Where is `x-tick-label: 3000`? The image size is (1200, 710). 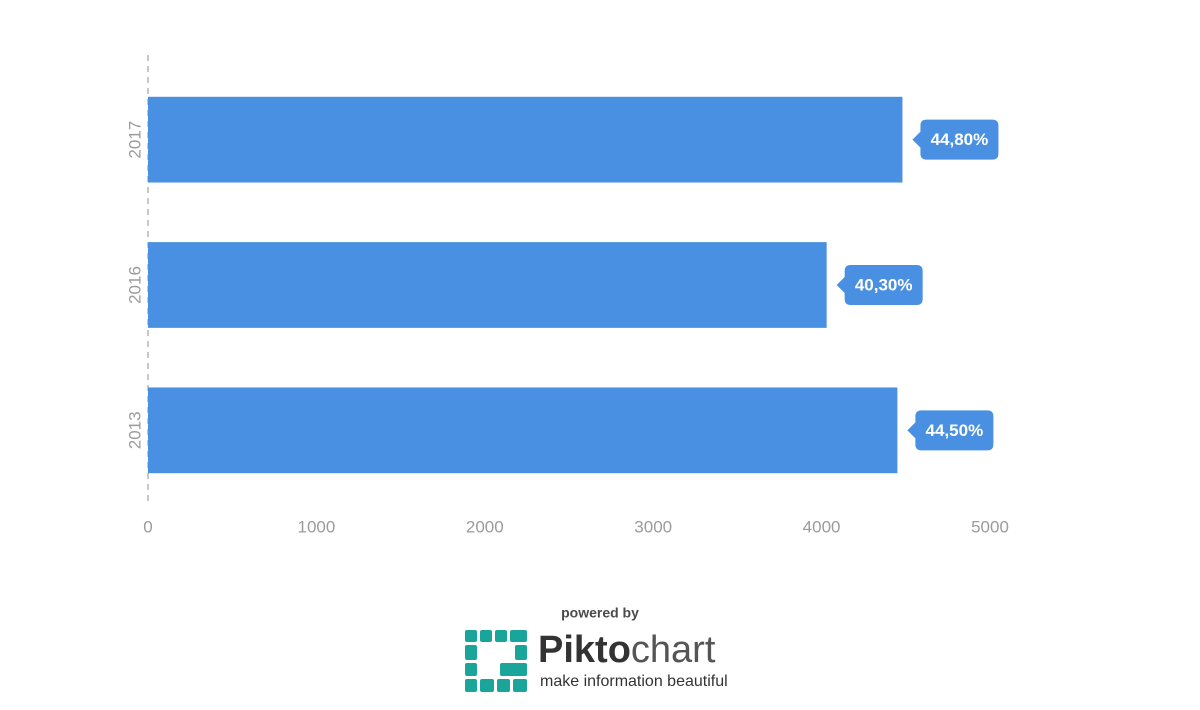
x-tick-label: 3000 is located at coordinates (653, 526).